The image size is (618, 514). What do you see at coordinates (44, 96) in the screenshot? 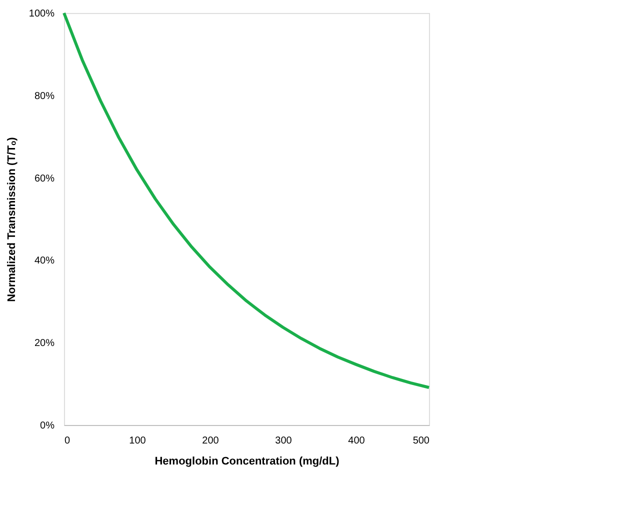
I see `y-tick-label: 80%` at bounding box center [44, 96].